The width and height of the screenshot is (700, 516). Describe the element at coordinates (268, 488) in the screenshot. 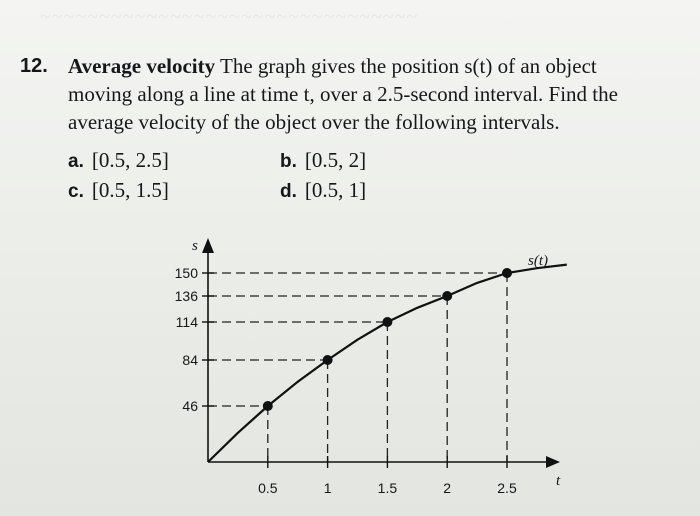

I see `x-tick-label-0: 0.5` at that location.